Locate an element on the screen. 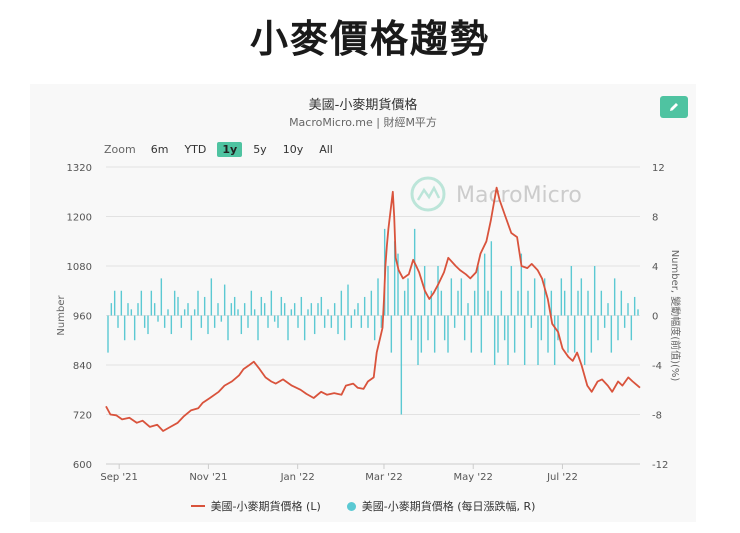 This screenshot has width=740, height=533. watermark-text: MacroMicro is located at coordinates (519, 195).